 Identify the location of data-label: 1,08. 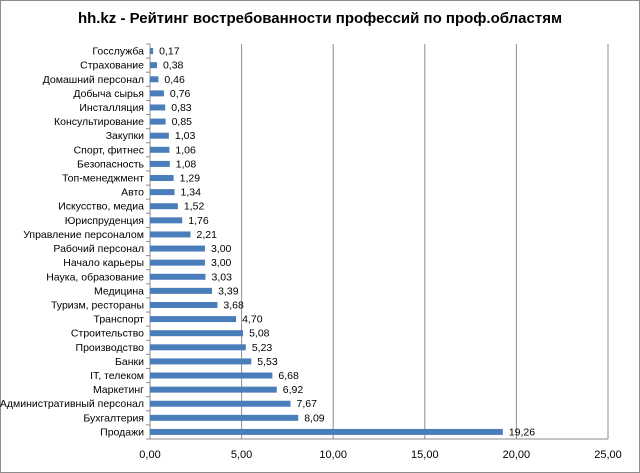
(186, 164).